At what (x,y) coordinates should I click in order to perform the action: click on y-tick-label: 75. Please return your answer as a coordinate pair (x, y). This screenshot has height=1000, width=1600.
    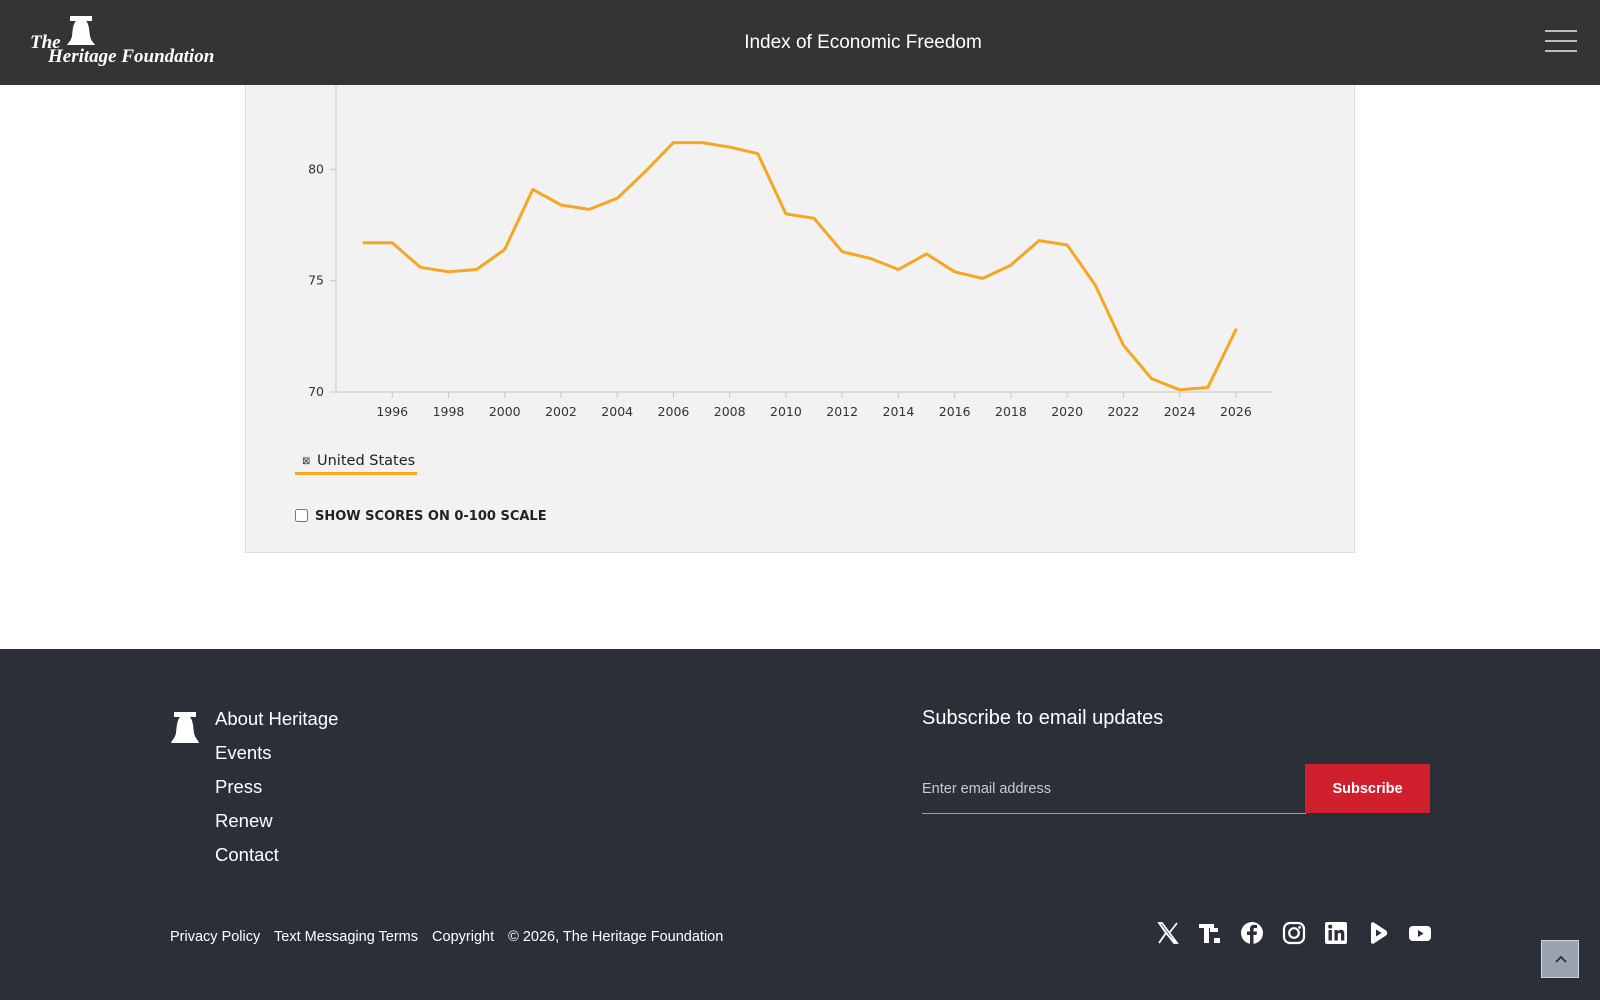
    Looking at the image, I should click on (316, 280).